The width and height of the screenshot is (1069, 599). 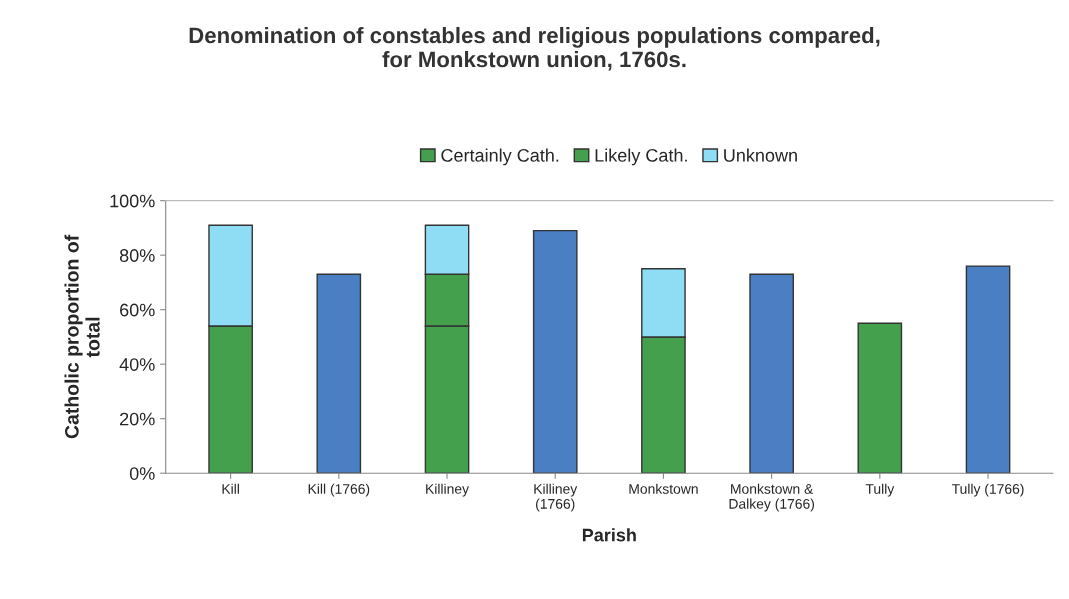 I want to click on y-tick-label: 0%, so click(x=142, y=473).